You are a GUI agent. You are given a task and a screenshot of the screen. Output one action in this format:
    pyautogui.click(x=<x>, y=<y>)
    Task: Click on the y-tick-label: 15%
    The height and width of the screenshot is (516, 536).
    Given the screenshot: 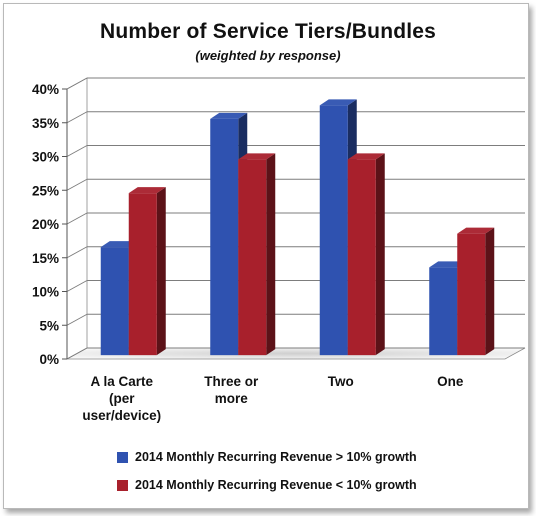 What is the action you would take?
    pyautogui.click(x=45, y=258)
    